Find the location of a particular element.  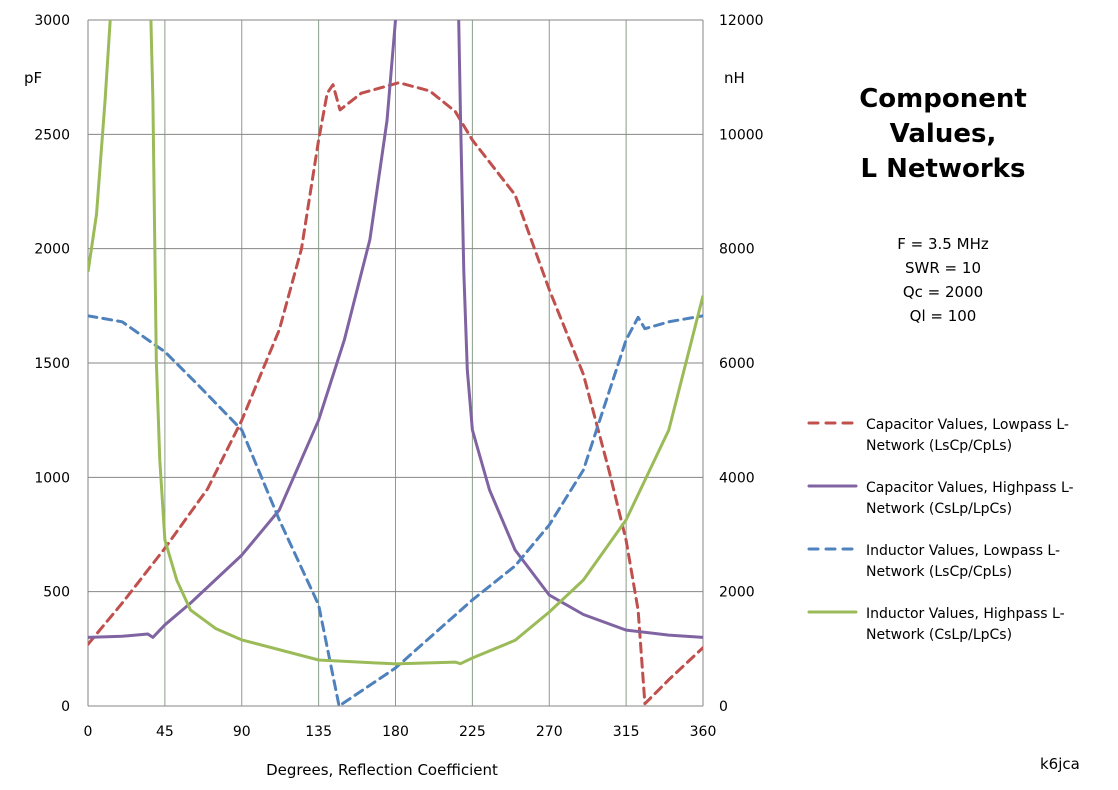

legend-label-line: Inductor Values, Lowpass L- is located at coordinates (963, 551).